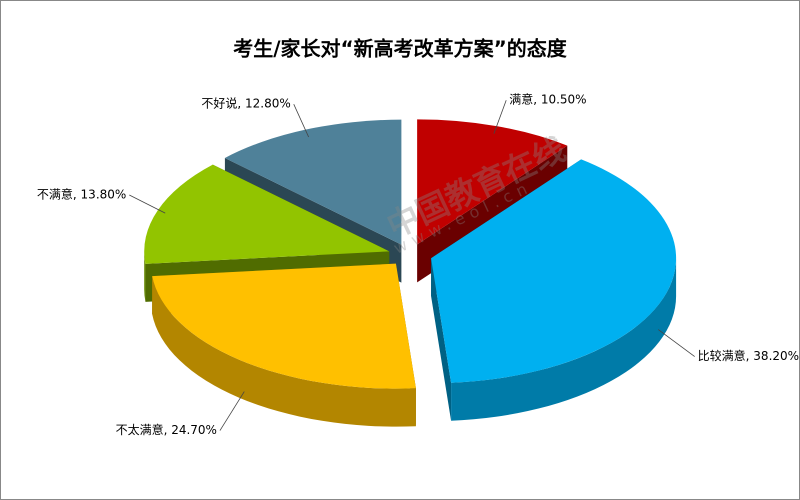  What do you see at coordinates (166, 429) in the screenshot?
I see `data-label: 不太满意, 24.70%` at bounding box center [166, 429].